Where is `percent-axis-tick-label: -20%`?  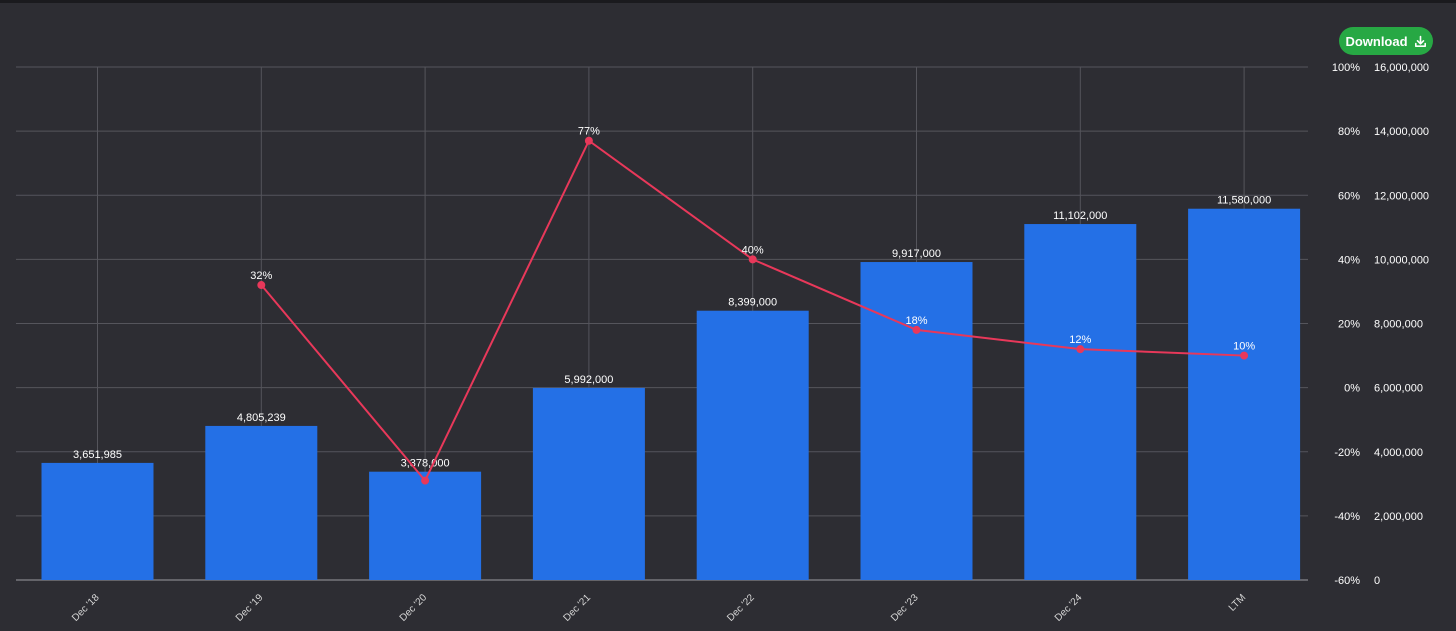 percent-axis-tick-label: -20% is located at coordinates (1347, 453).